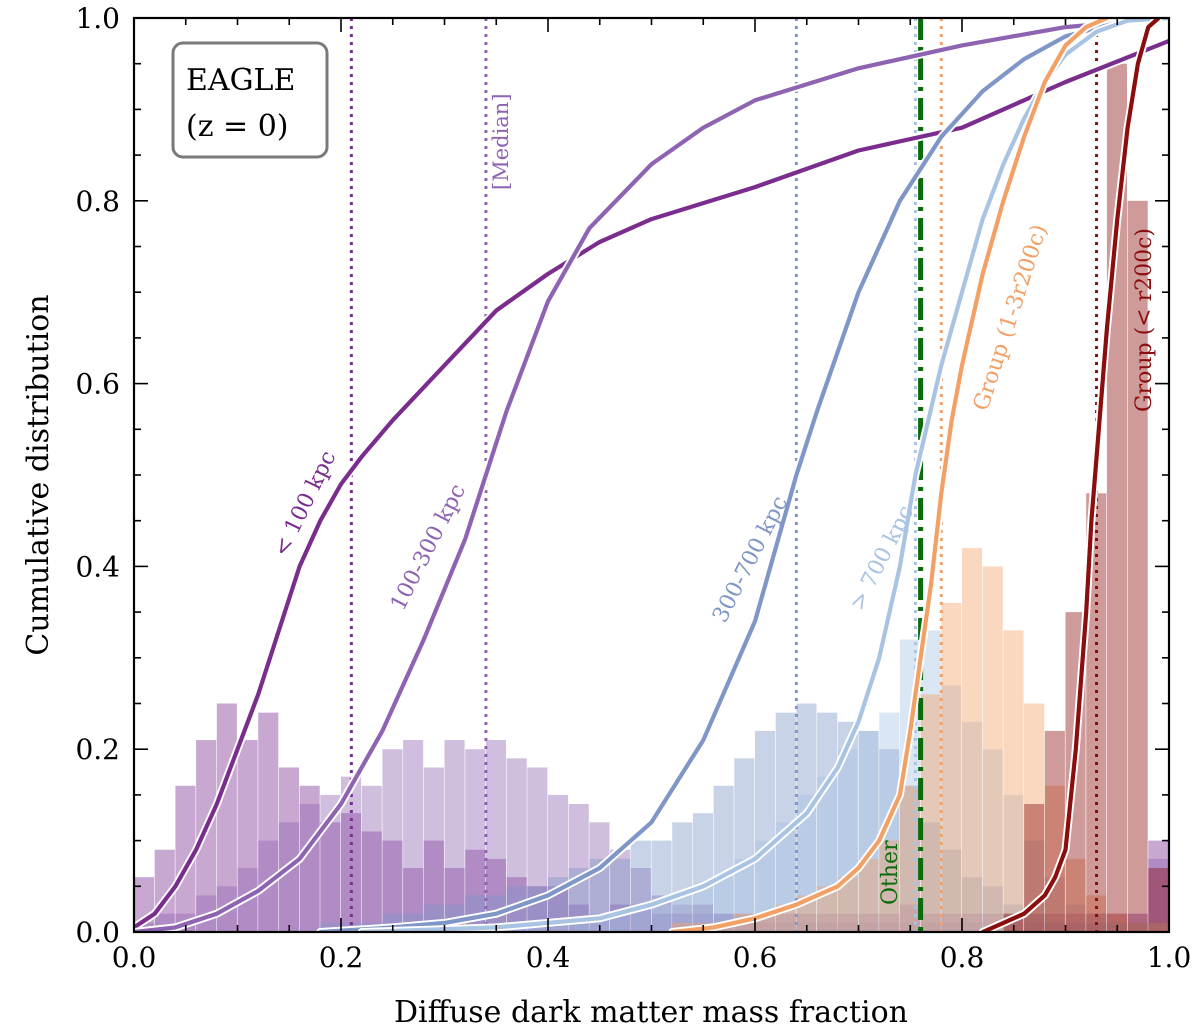  What do you see at coordinates (341, 957) in the screenshot?
I see `x-tick-label: 0.2` at bounding box center [341, 957].